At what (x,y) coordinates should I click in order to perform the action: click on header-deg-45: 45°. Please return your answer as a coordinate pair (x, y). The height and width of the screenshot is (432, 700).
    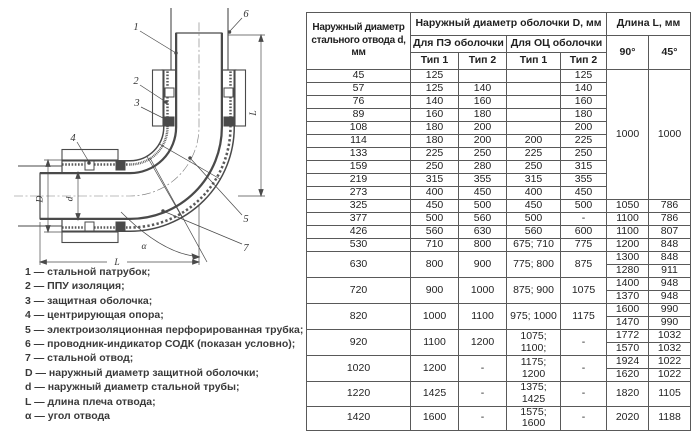
    Looking at the image, I should click on (669, 52).